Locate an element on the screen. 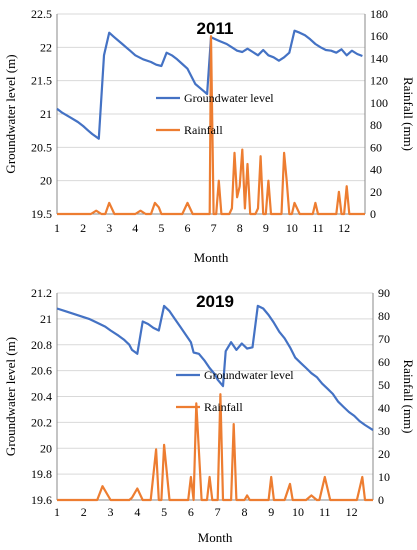  y-tick-label: 19.5 is located at coordinates (41, 214).